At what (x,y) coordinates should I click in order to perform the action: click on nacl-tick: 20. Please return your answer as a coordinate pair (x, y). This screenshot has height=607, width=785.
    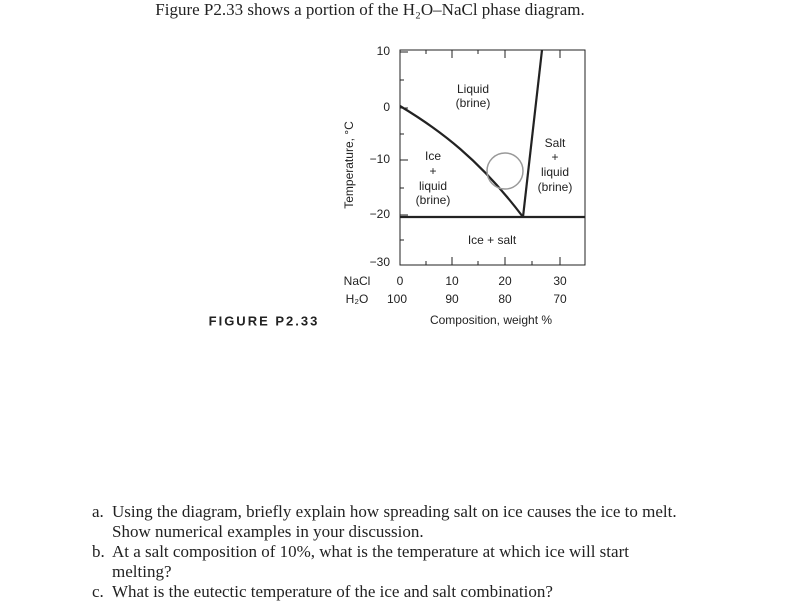
    Looking at the image, I should click on (505, 281).